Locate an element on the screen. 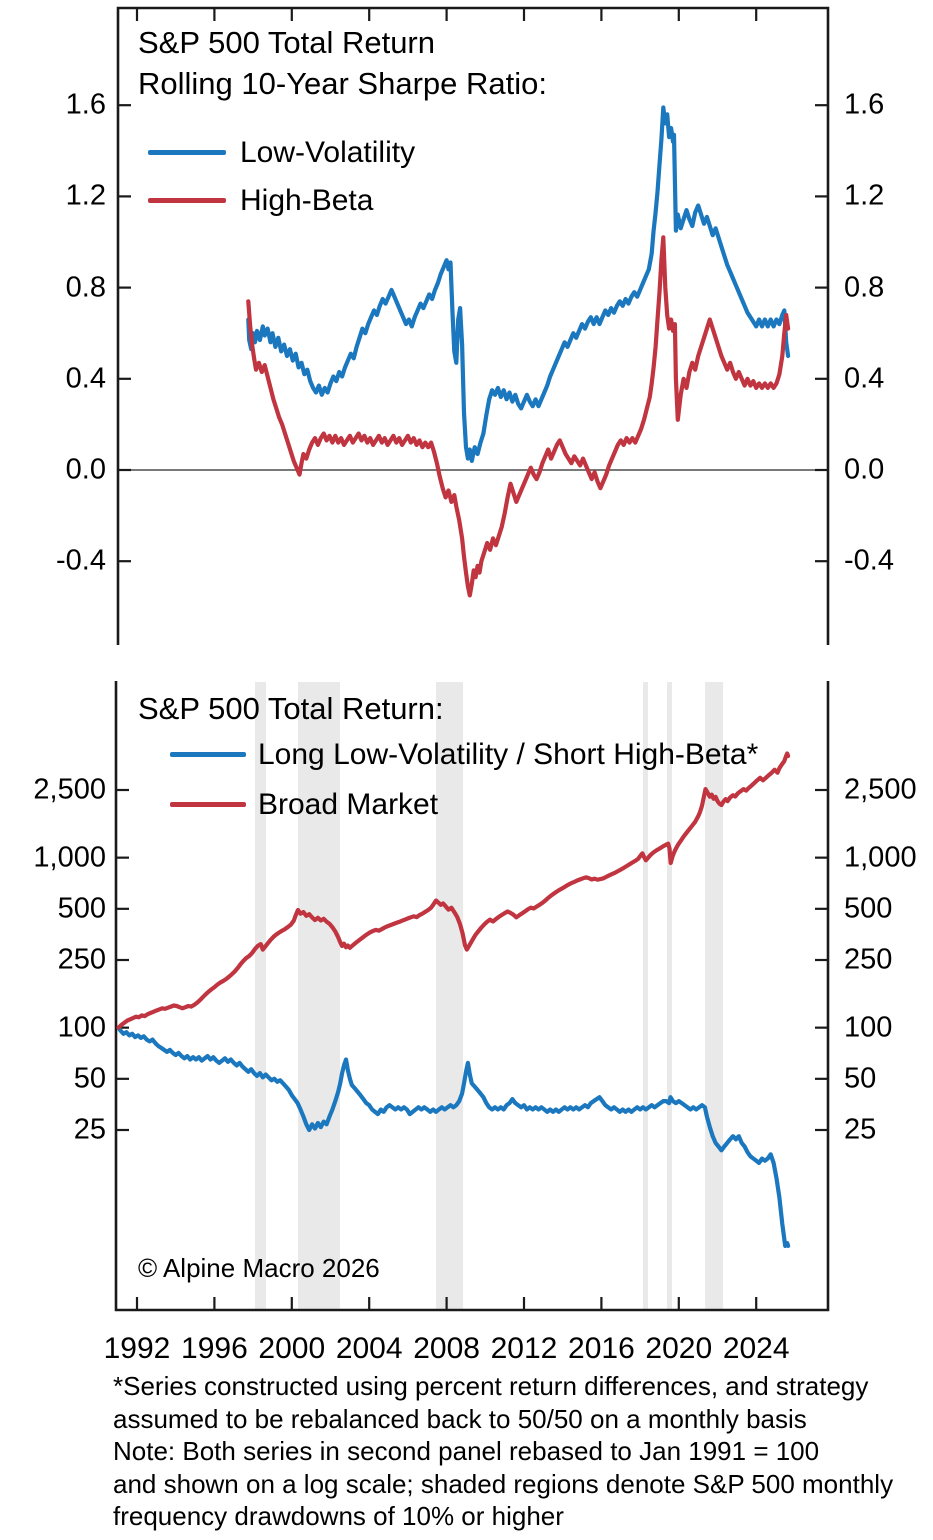  sharpe-chart-title-line2: Rolling 10-Year Sharpe Ratio: is located at coordinates (342, 83).